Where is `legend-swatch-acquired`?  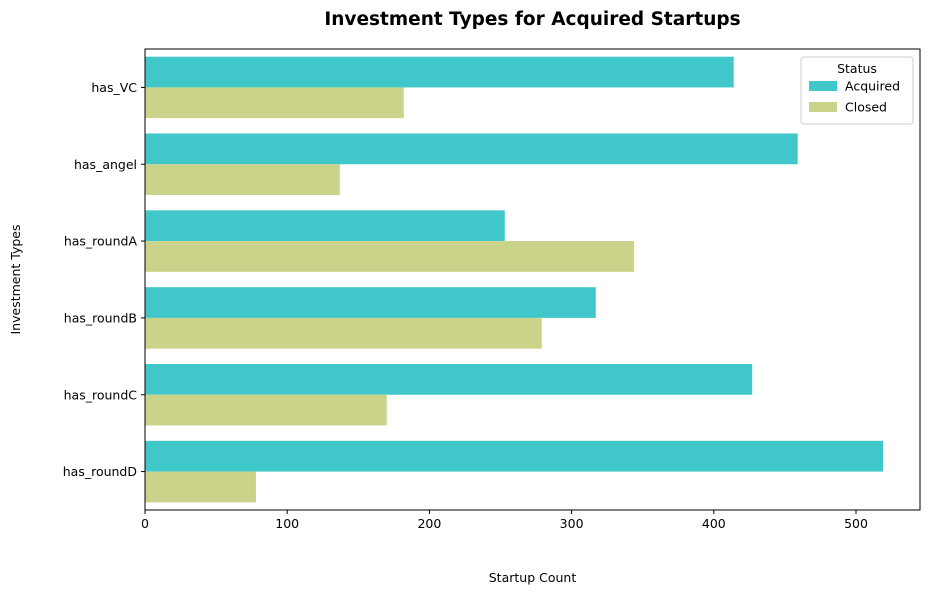 legend-swatch-acquired is located at coordinates (823, 86).